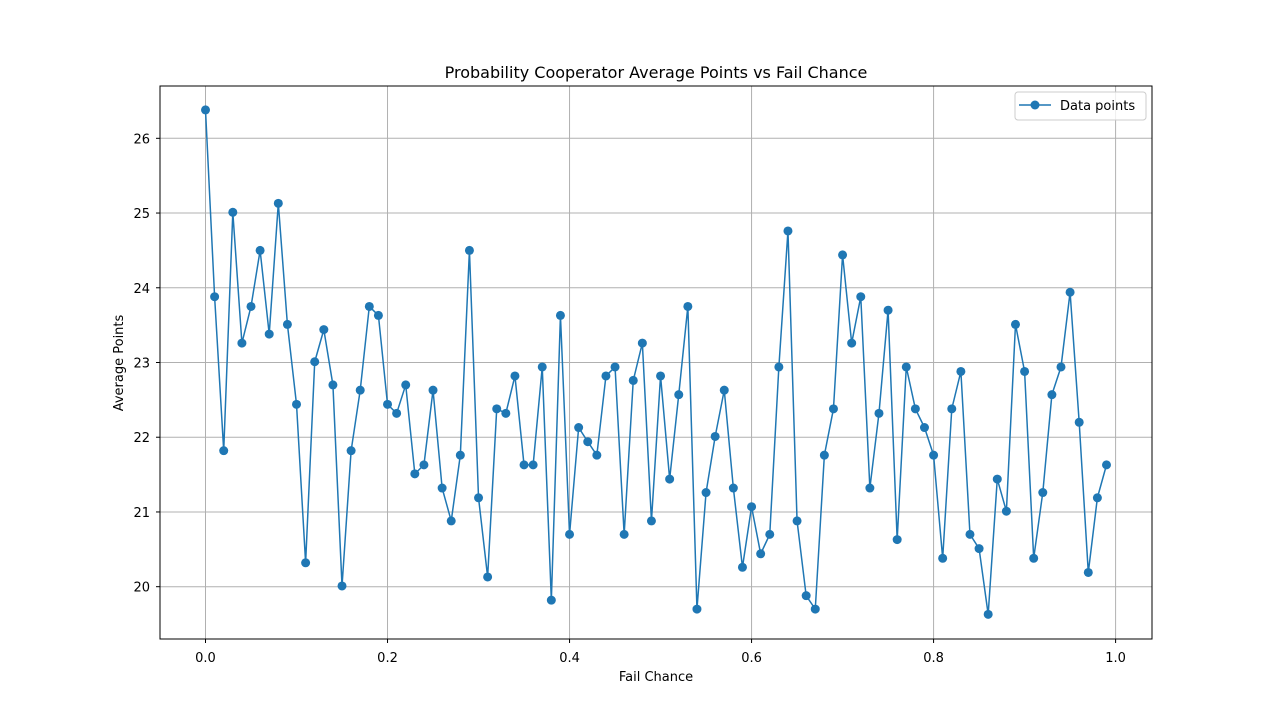  I want to click on y-axis-ticks: 20 21 22 23 24 25 26, so click(146, 364).